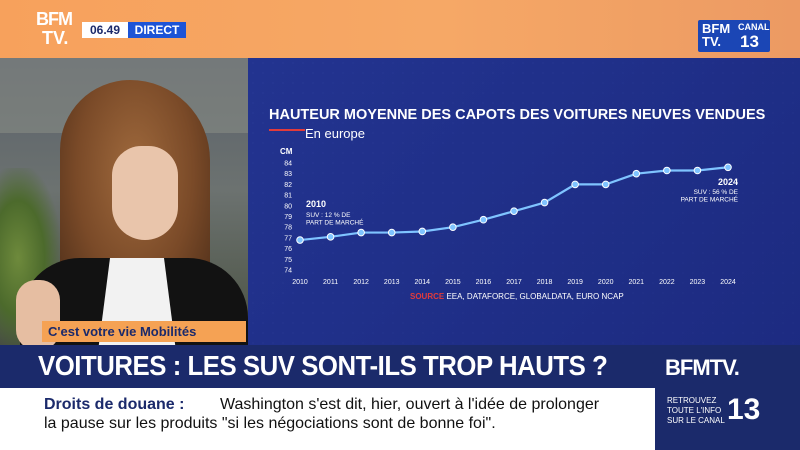 The width and height of the screenshot is (800, 450). I want to click on x-tick-label: 2013, so click(392, 282).